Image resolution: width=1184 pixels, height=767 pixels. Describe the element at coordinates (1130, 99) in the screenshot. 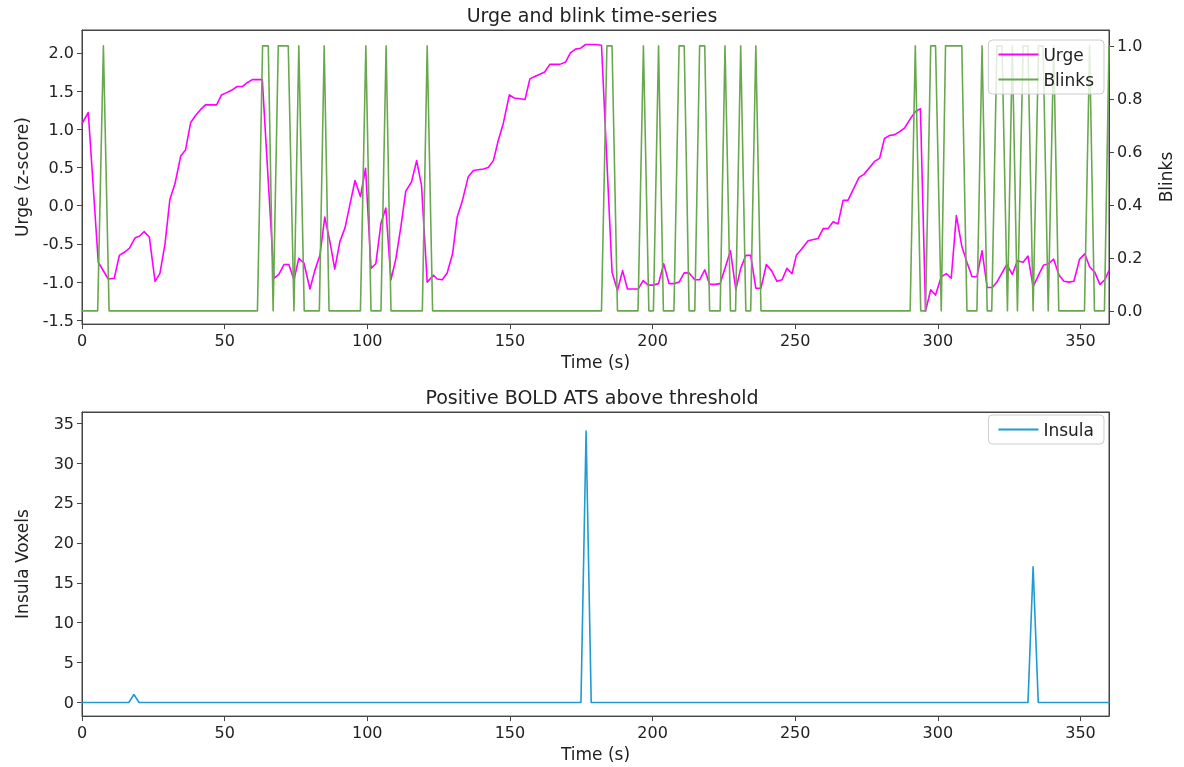

I see `y2-tick-label: 0.8` at that location.